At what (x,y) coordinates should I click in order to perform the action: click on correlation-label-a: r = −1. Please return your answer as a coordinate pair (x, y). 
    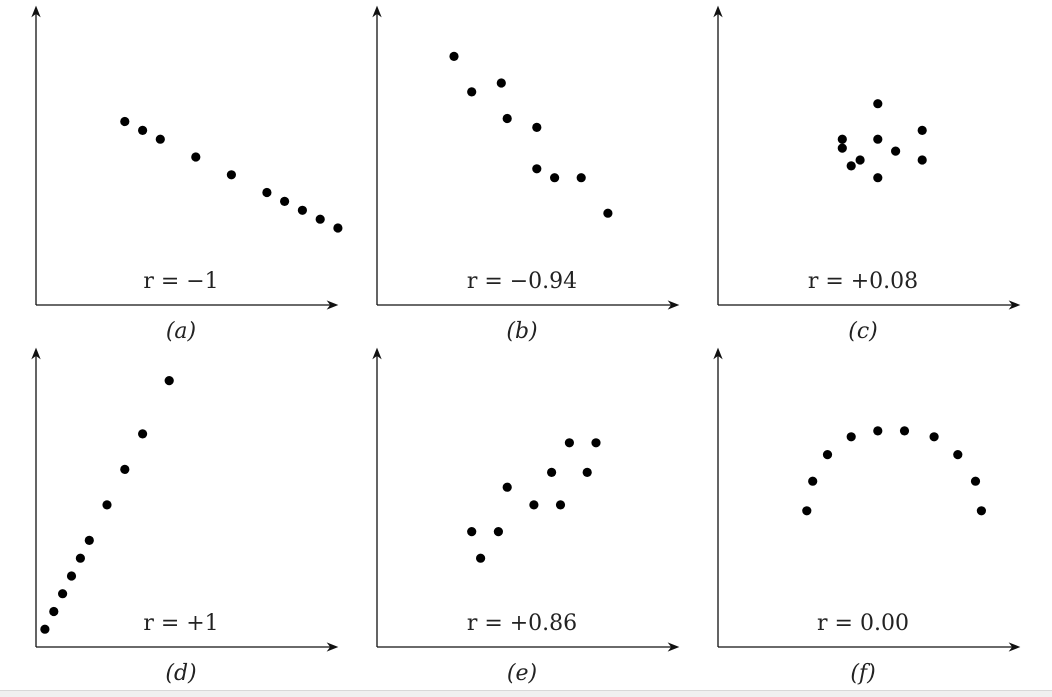
    Looking at the image, I should click on (180, 281).